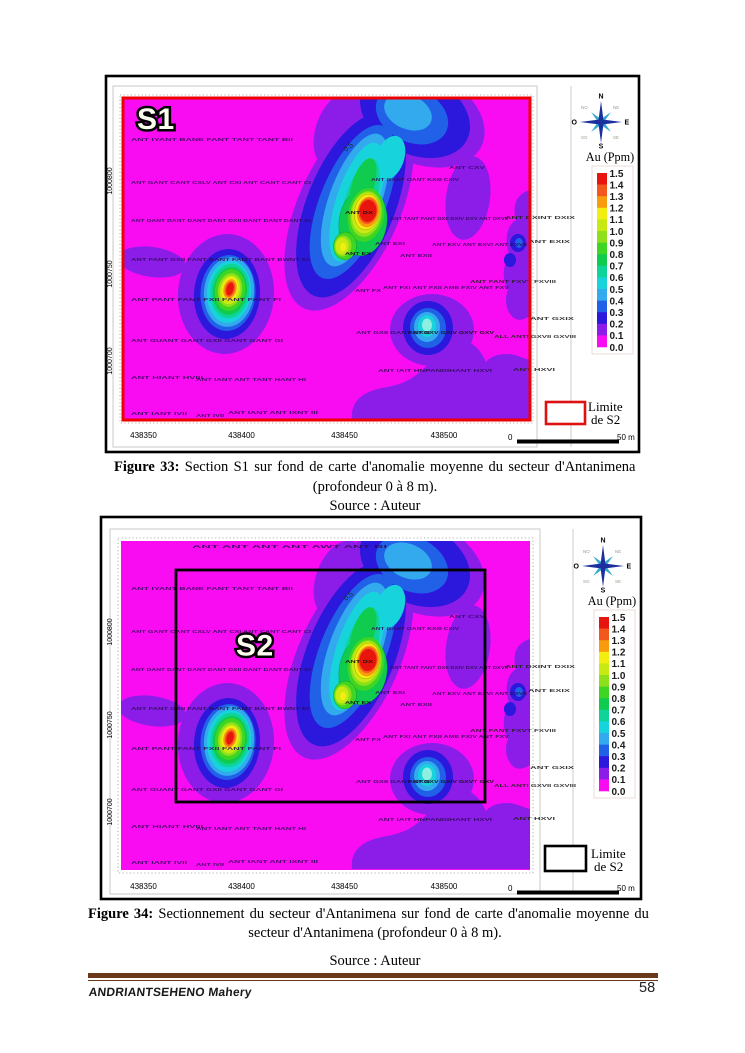 This screenshot has width=745, height=1053. Describe the element at coordinates (156, 119) in the screenshot. I see `svg-text: S1` at that location.